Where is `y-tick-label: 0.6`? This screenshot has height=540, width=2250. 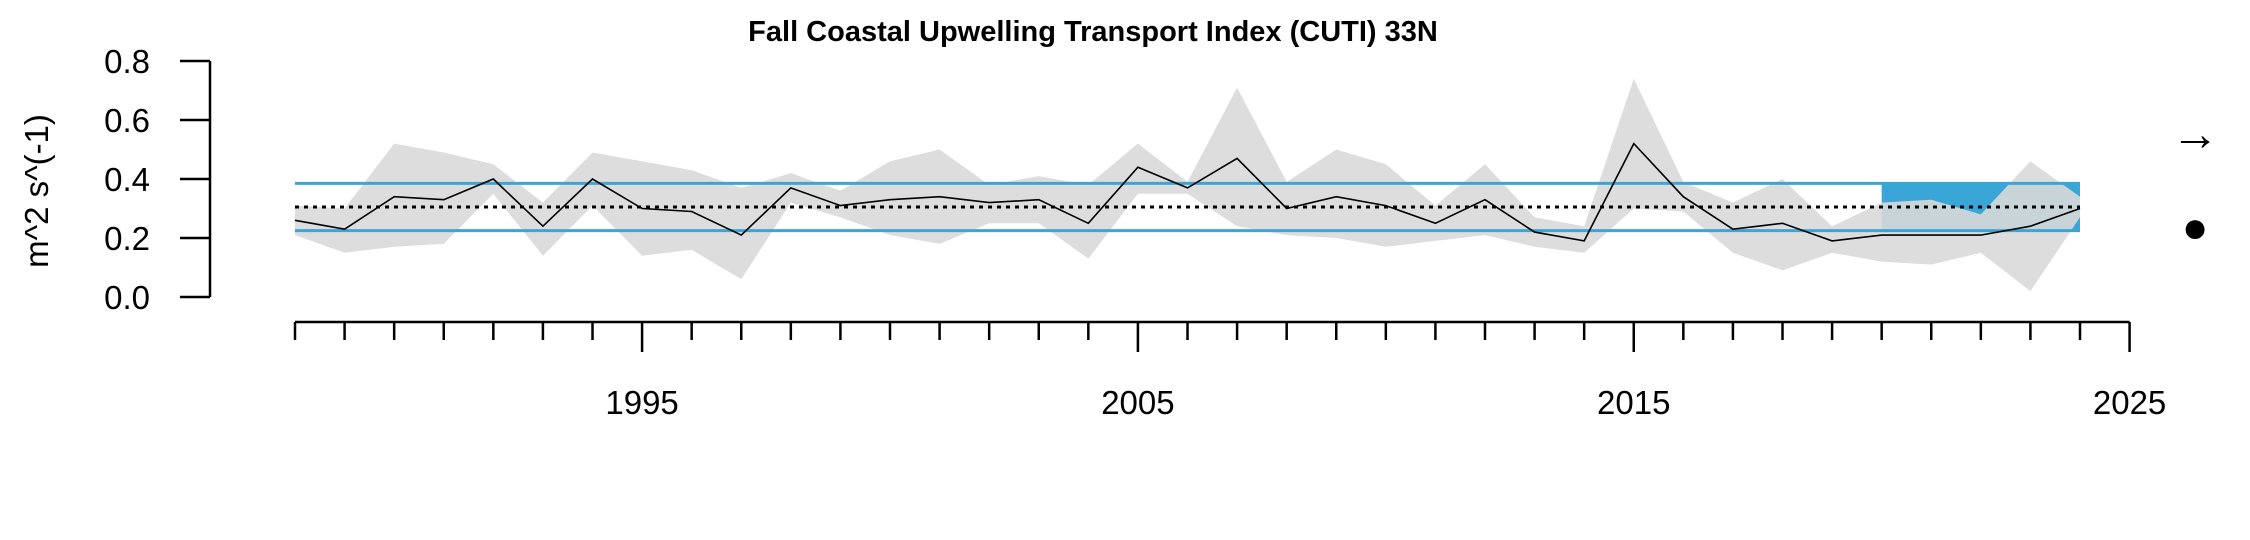 y-tick-label: 0.6 is located at coordinates (127, 120).